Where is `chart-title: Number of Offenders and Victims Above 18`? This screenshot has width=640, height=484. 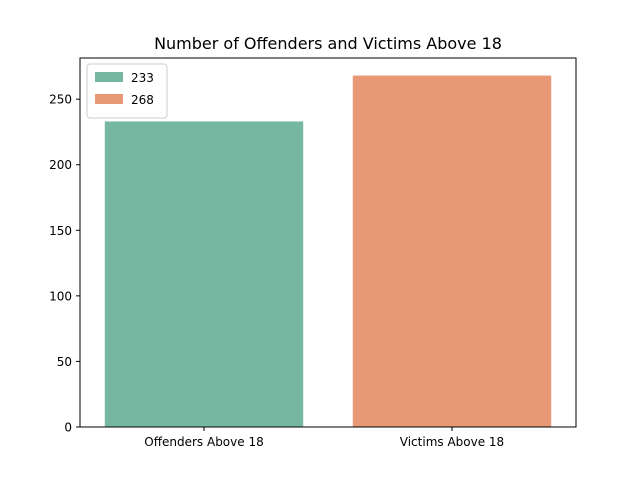
chart-title: Number of Offenders and Victims Above 18 is located at coordinates (328, 43).